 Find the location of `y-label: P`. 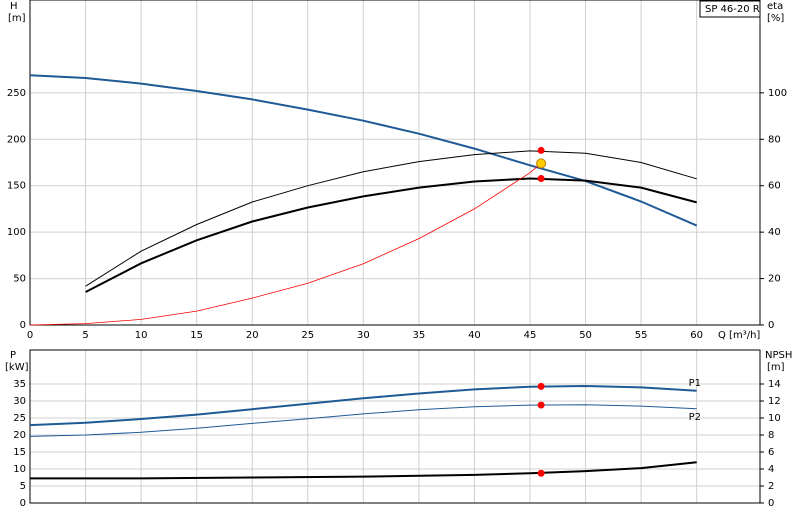

y-label: P is located at coordinates (13, 355).